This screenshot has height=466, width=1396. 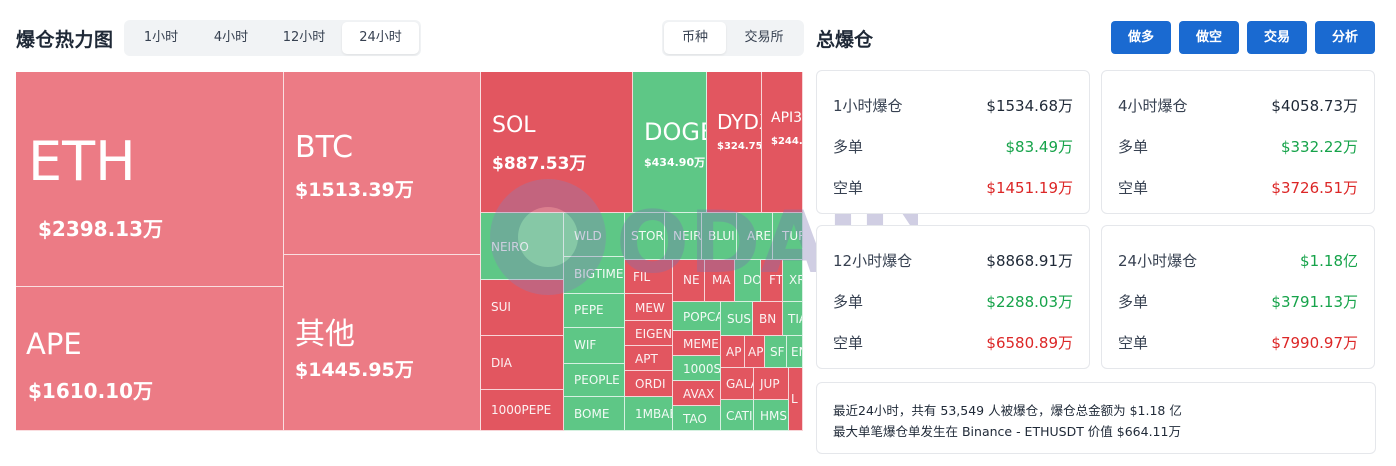 What do you see at coordinates (649, 358) in the screenshot?
I see `treemap-cell-apt: APT` at bounding box center [649, 358].